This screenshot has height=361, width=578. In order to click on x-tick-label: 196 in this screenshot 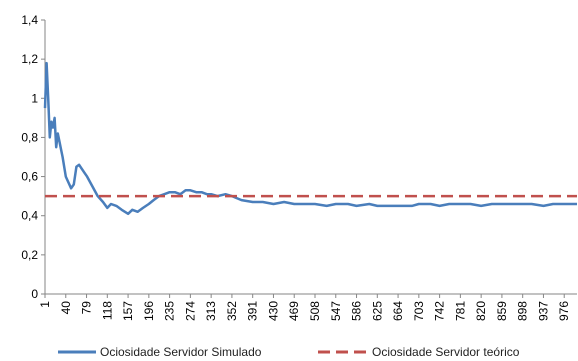, I will do `click(149, 311)`.